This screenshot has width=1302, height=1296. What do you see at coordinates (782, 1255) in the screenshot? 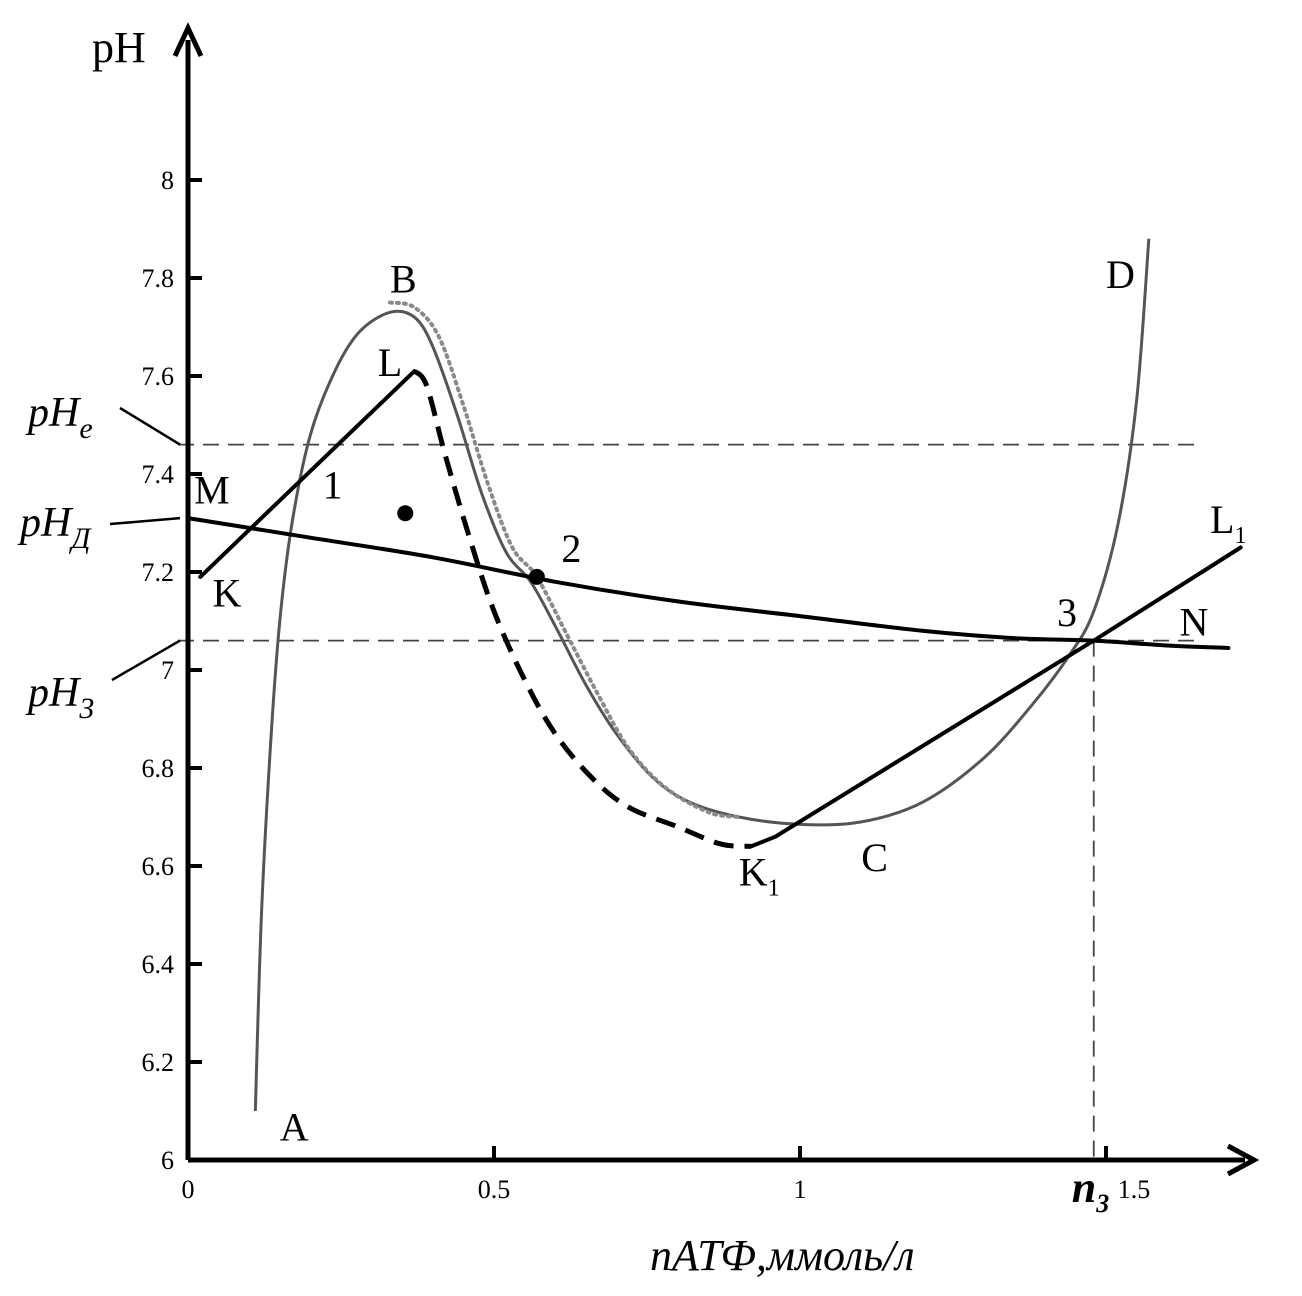
I see `x-axis-label: nАТФ,ммоль/л` at bounding box center [782, 1255].